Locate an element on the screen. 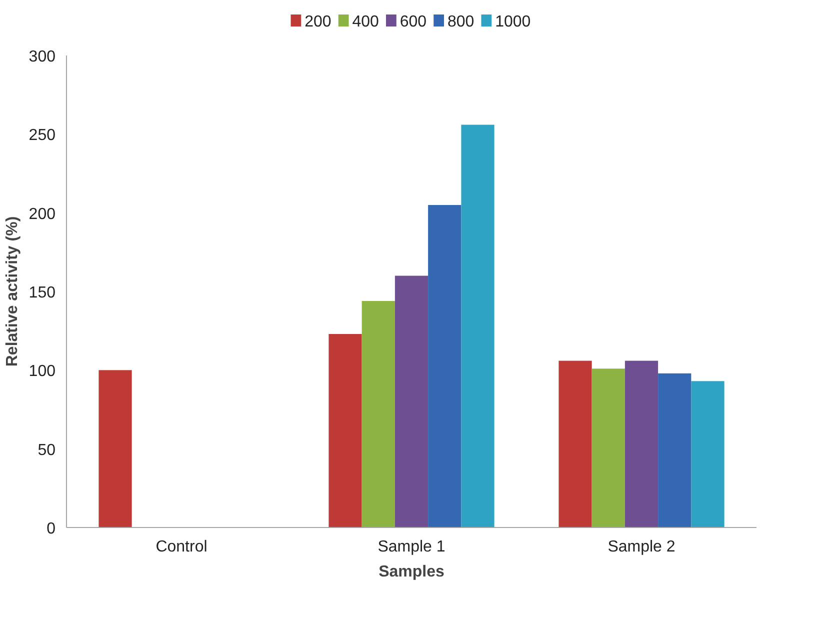  legend-label: 800 is located at coordinates (460, 22).